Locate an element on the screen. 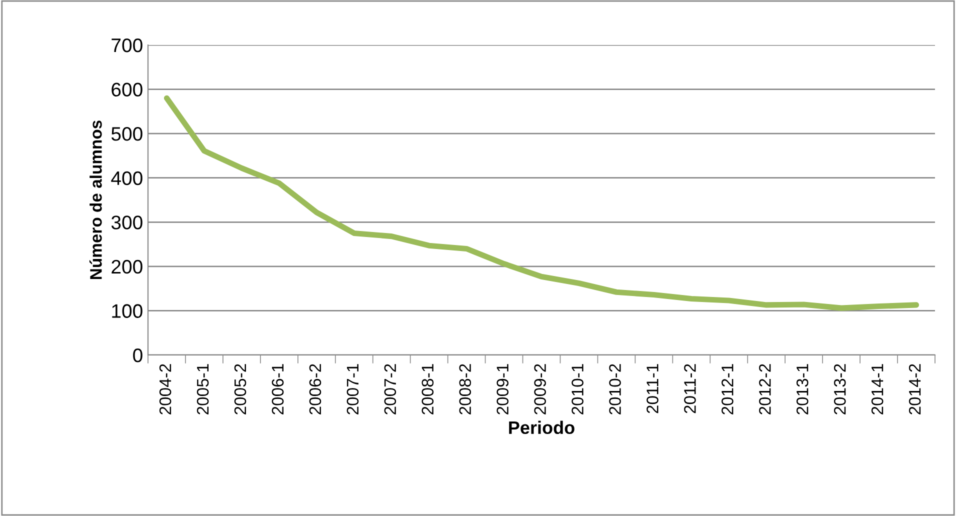  y-tick-label: 300 is located at coordinates (126, 223).